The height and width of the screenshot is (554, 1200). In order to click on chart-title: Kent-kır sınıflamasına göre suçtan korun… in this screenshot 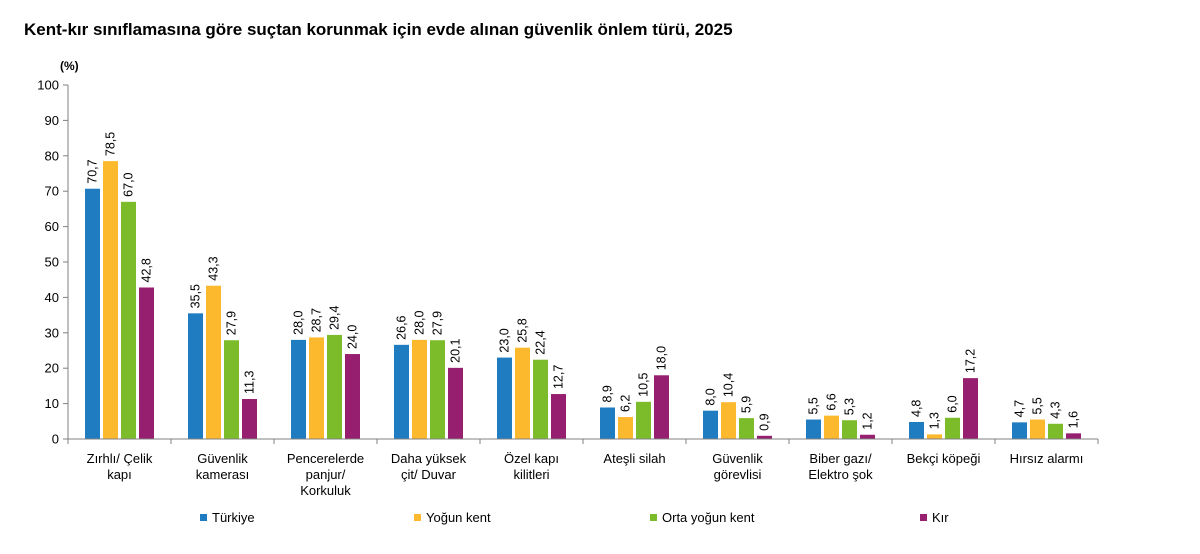, I will do `click(378, 29)`.